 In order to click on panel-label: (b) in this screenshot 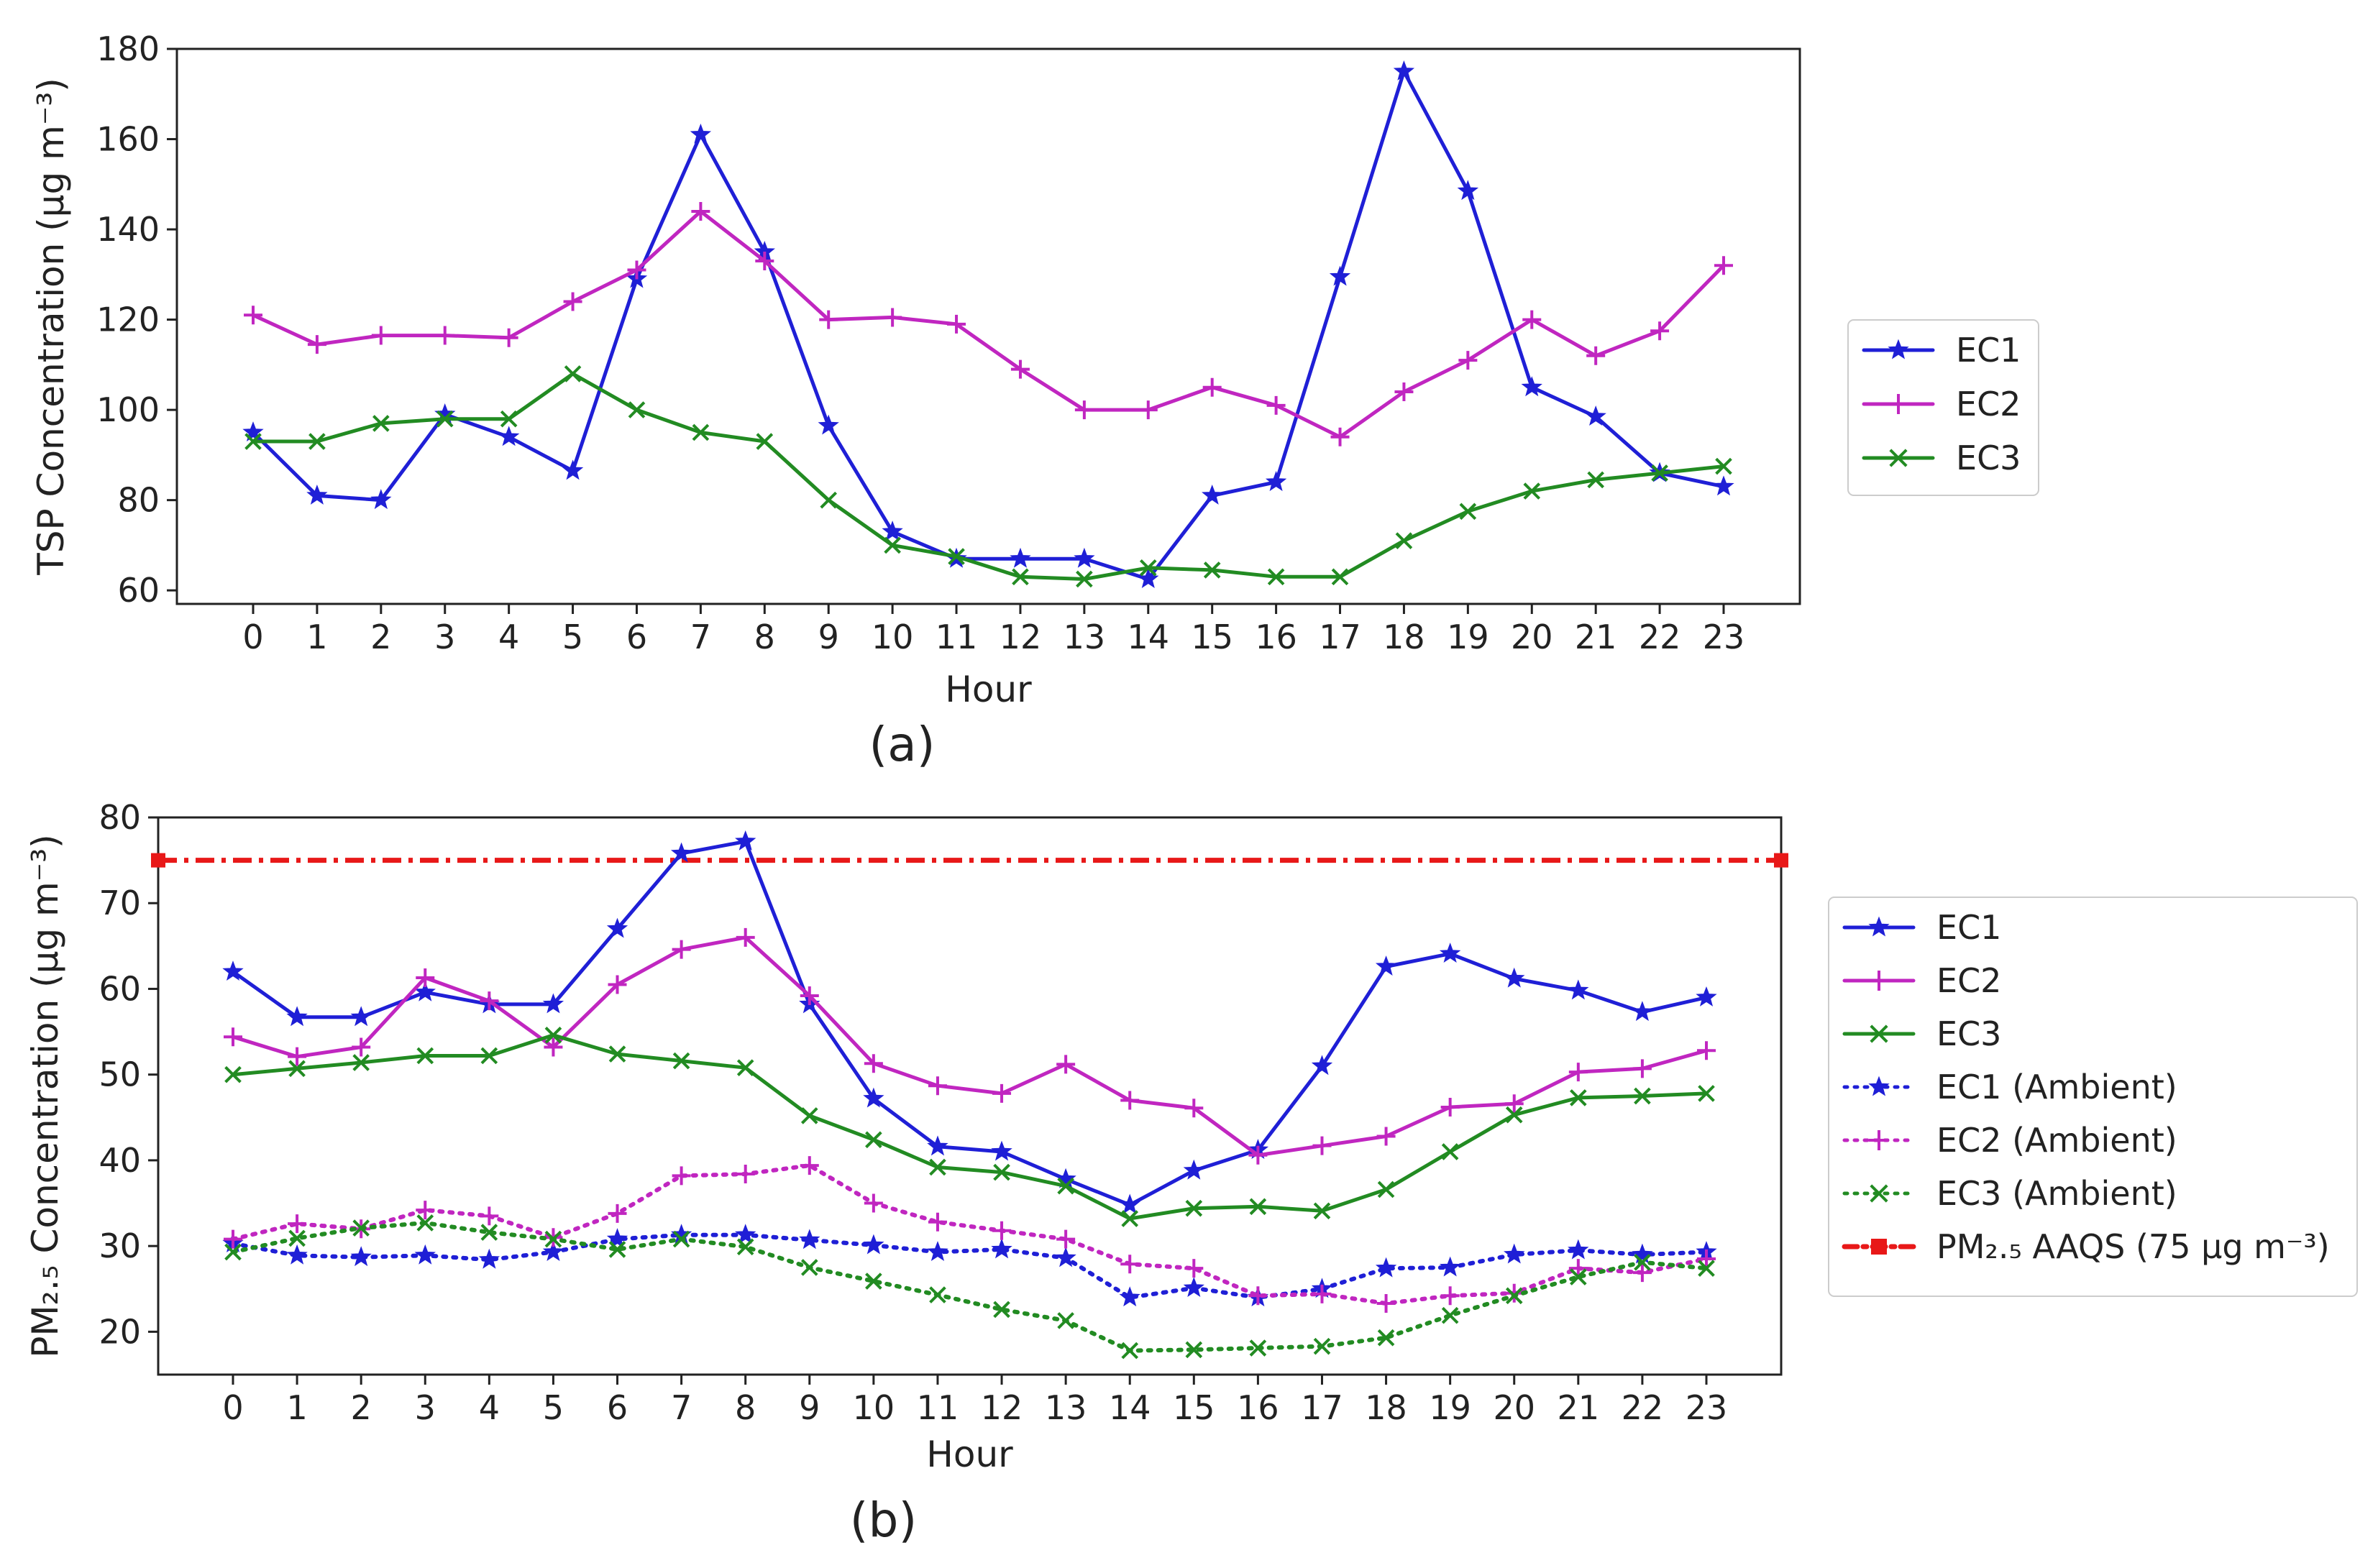, I will do `click(883, 1520)`.